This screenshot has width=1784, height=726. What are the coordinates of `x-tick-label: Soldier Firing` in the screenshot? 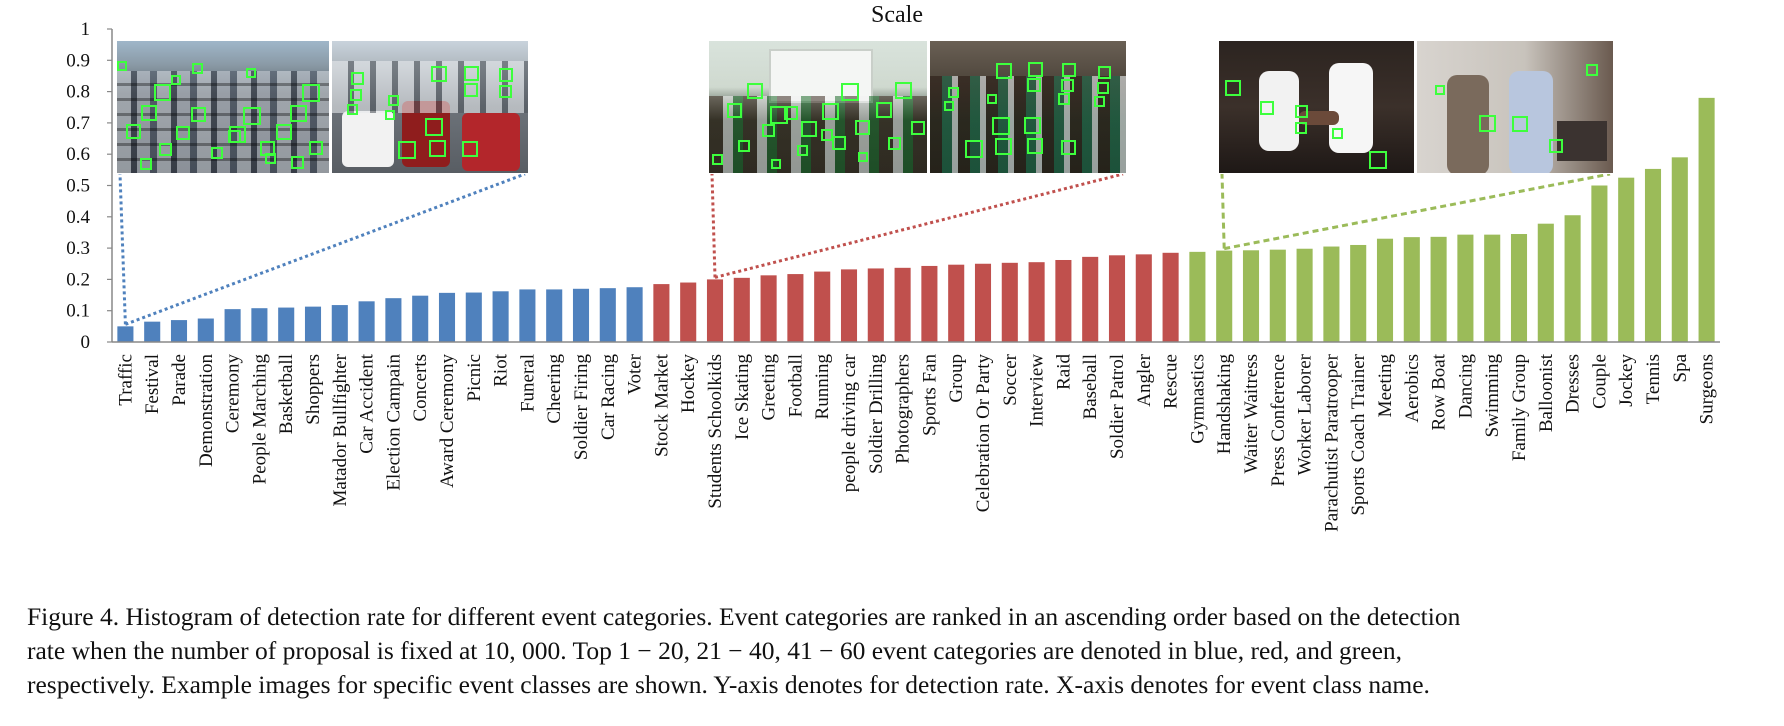 It's located at (581, 407).